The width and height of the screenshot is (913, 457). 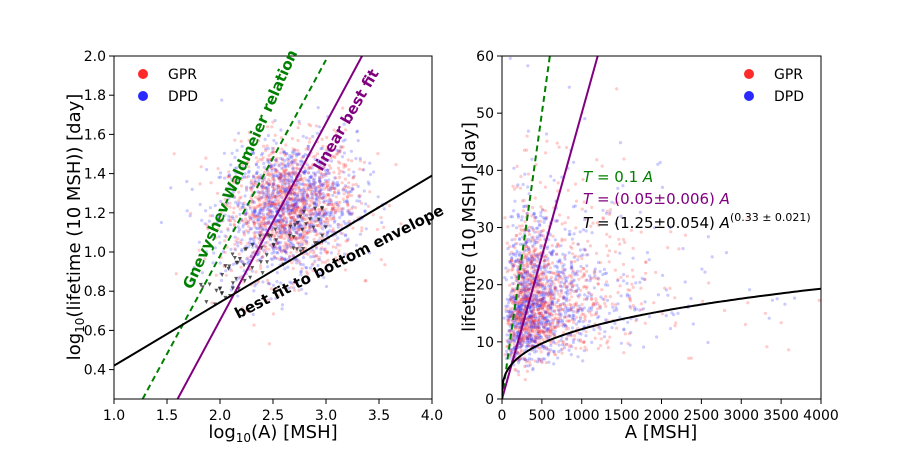 I want to click on left-point-envelope, so click(x=318, y=219).